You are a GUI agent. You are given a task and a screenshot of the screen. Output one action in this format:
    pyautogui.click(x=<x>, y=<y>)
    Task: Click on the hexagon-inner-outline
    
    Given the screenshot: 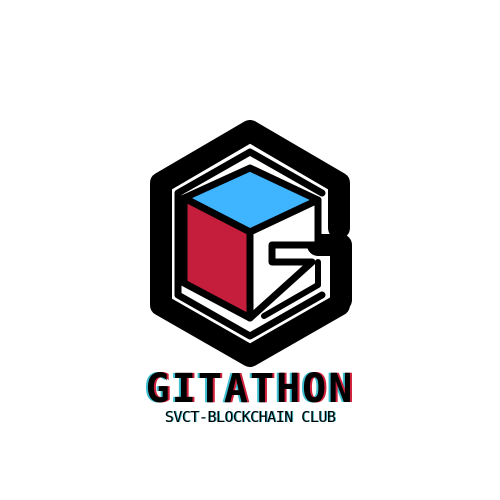 What is the action you would take?
    pyautogui.click(x=250, y=244)
    